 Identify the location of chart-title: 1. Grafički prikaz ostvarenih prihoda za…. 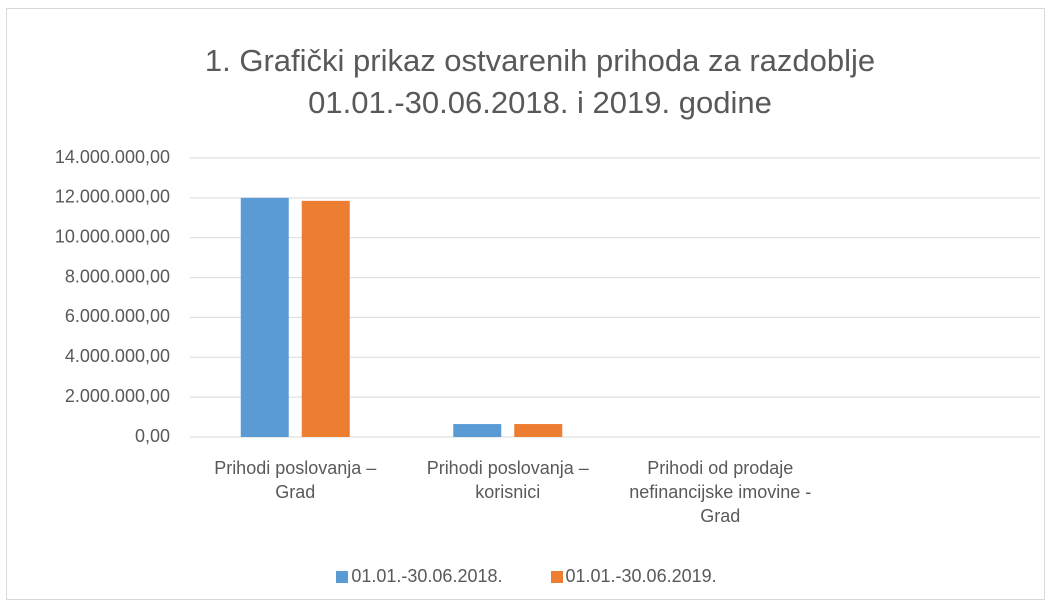
(540, 81).